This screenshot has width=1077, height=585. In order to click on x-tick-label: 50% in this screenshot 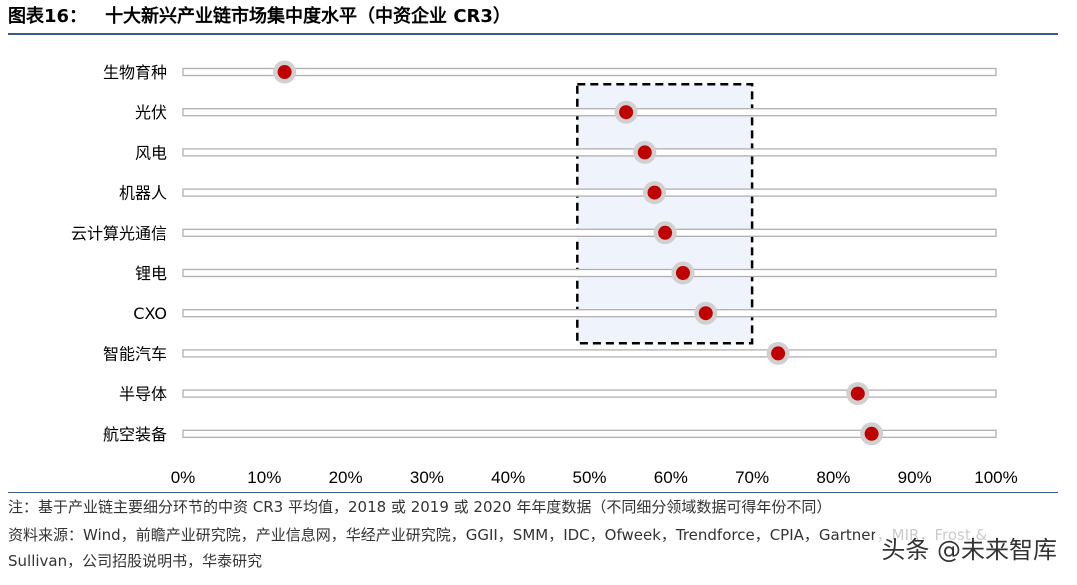, I will do `click(589, 477)`.